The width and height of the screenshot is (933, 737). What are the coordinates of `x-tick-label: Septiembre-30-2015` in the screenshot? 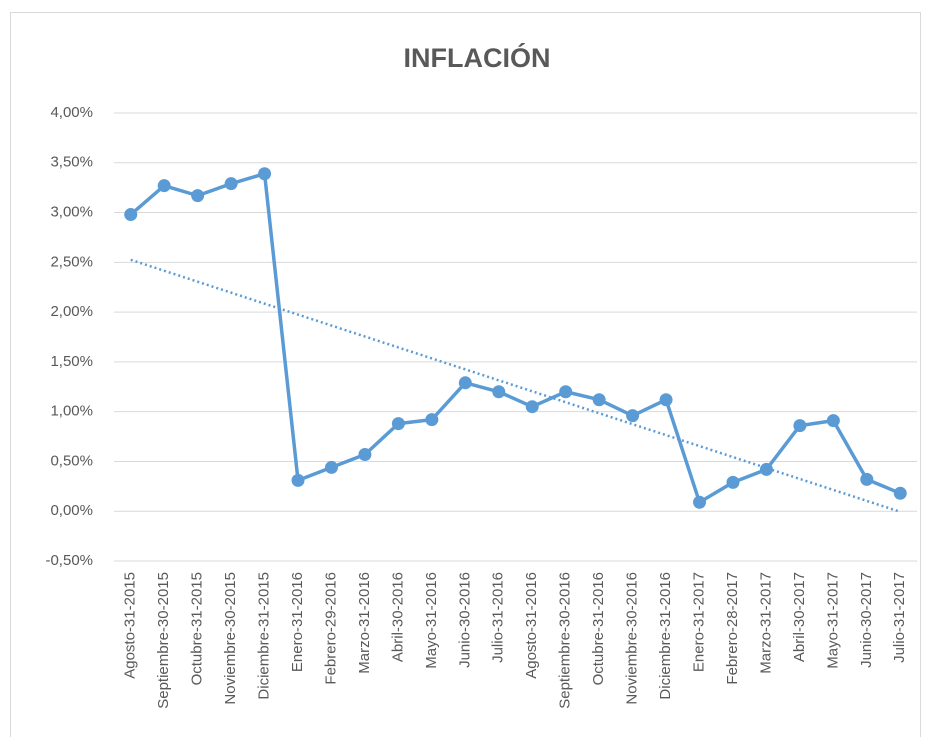 It's located at (163, 640).